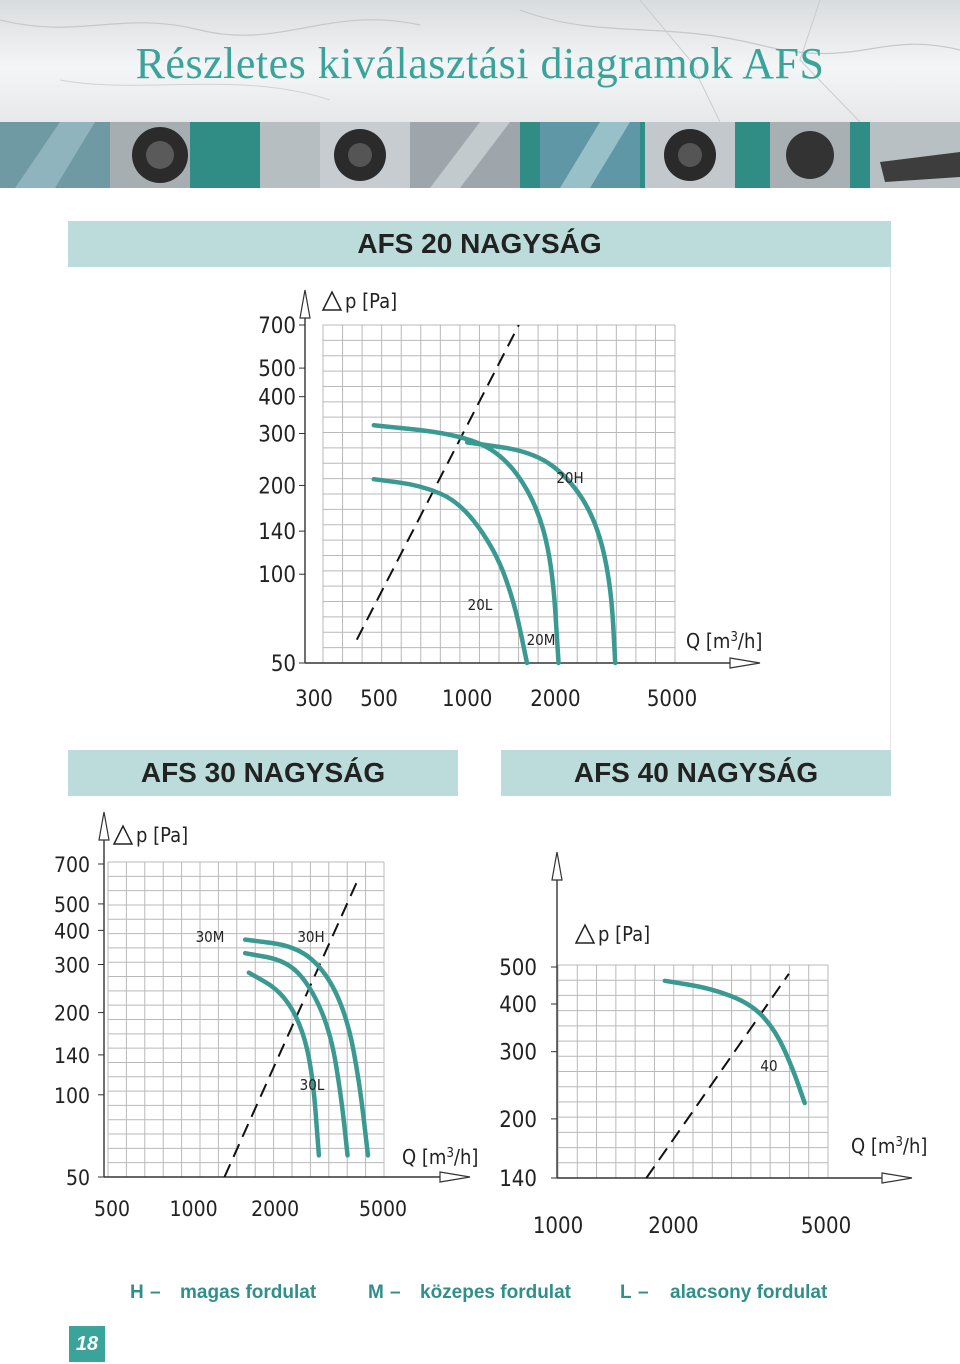 This screenshot has height=1364, width=960. What do you see at coordinates (541, 640) in the screenshot?
I see `chart-afs20-label-20m: 20M` at bounding box center [541, 640].